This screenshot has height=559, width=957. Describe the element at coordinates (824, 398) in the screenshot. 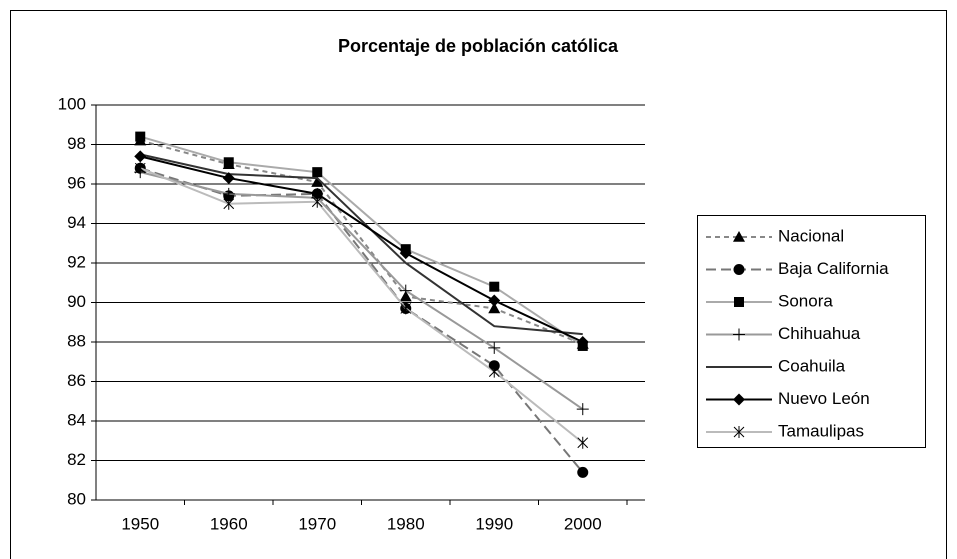

I see `legend-label: Nuevo León` at that location.